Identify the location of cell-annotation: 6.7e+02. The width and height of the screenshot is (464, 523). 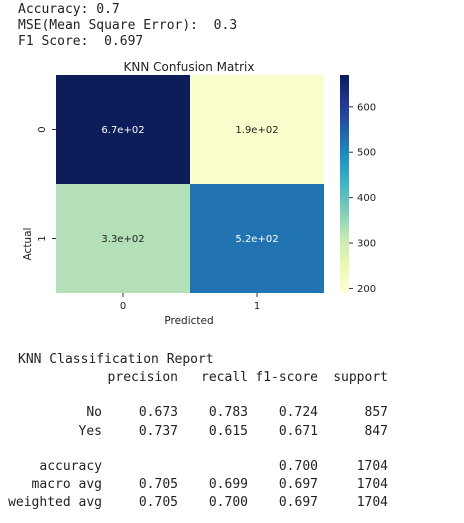
(122, 130).